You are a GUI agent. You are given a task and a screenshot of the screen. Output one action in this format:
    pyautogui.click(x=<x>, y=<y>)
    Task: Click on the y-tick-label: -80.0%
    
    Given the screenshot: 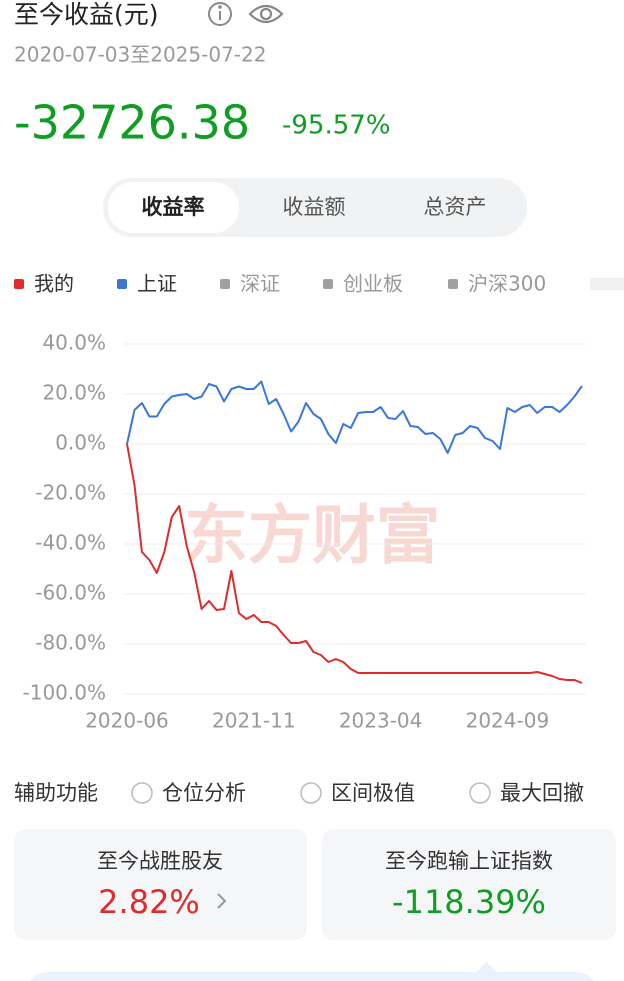 What is the action you would take?
    pyautogui.click(x=70, y=643)
    